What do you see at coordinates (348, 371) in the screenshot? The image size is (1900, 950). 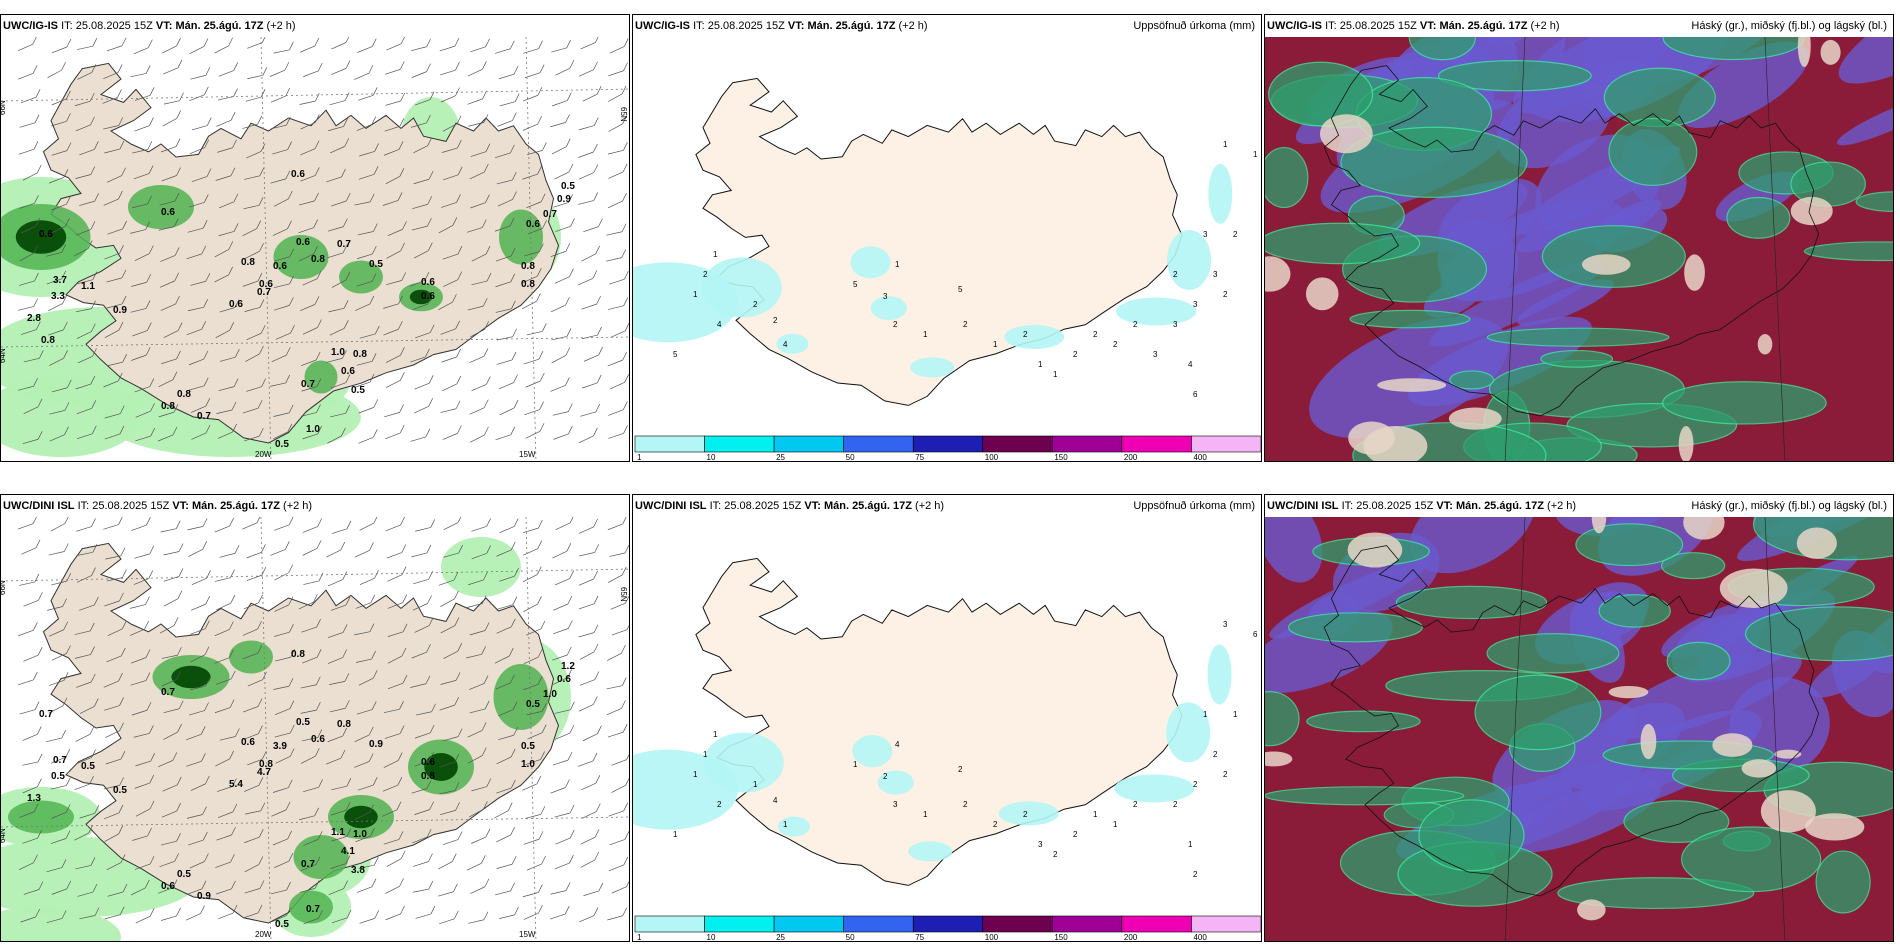 I see `precip-value: 0.6` at bounding box center [348, 371].